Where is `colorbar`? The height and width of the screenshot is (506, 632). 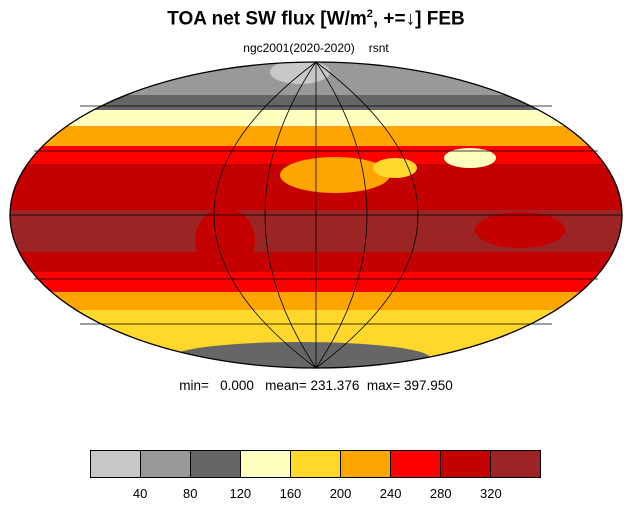 colorbar is located at coordinates (315, 464).